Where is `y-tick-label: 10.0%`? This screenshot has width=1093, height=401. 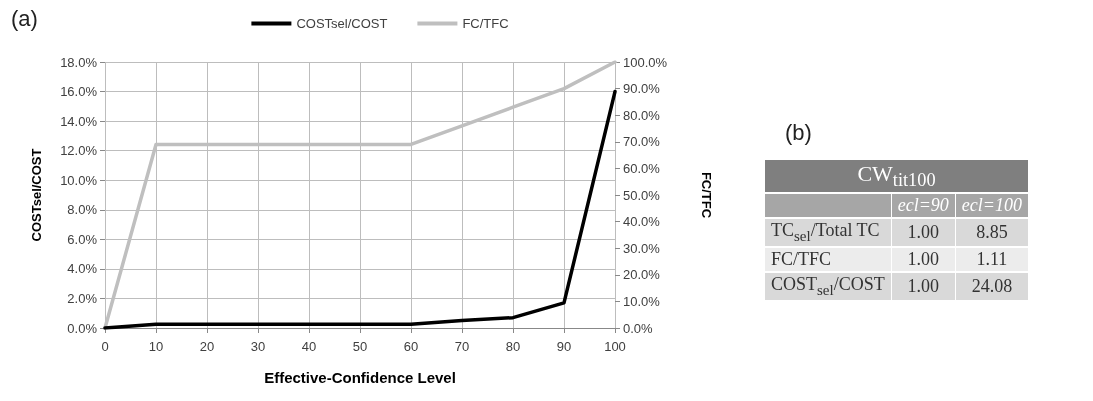 y-tick-label: 10.0% is located at coordinates (79, 180).